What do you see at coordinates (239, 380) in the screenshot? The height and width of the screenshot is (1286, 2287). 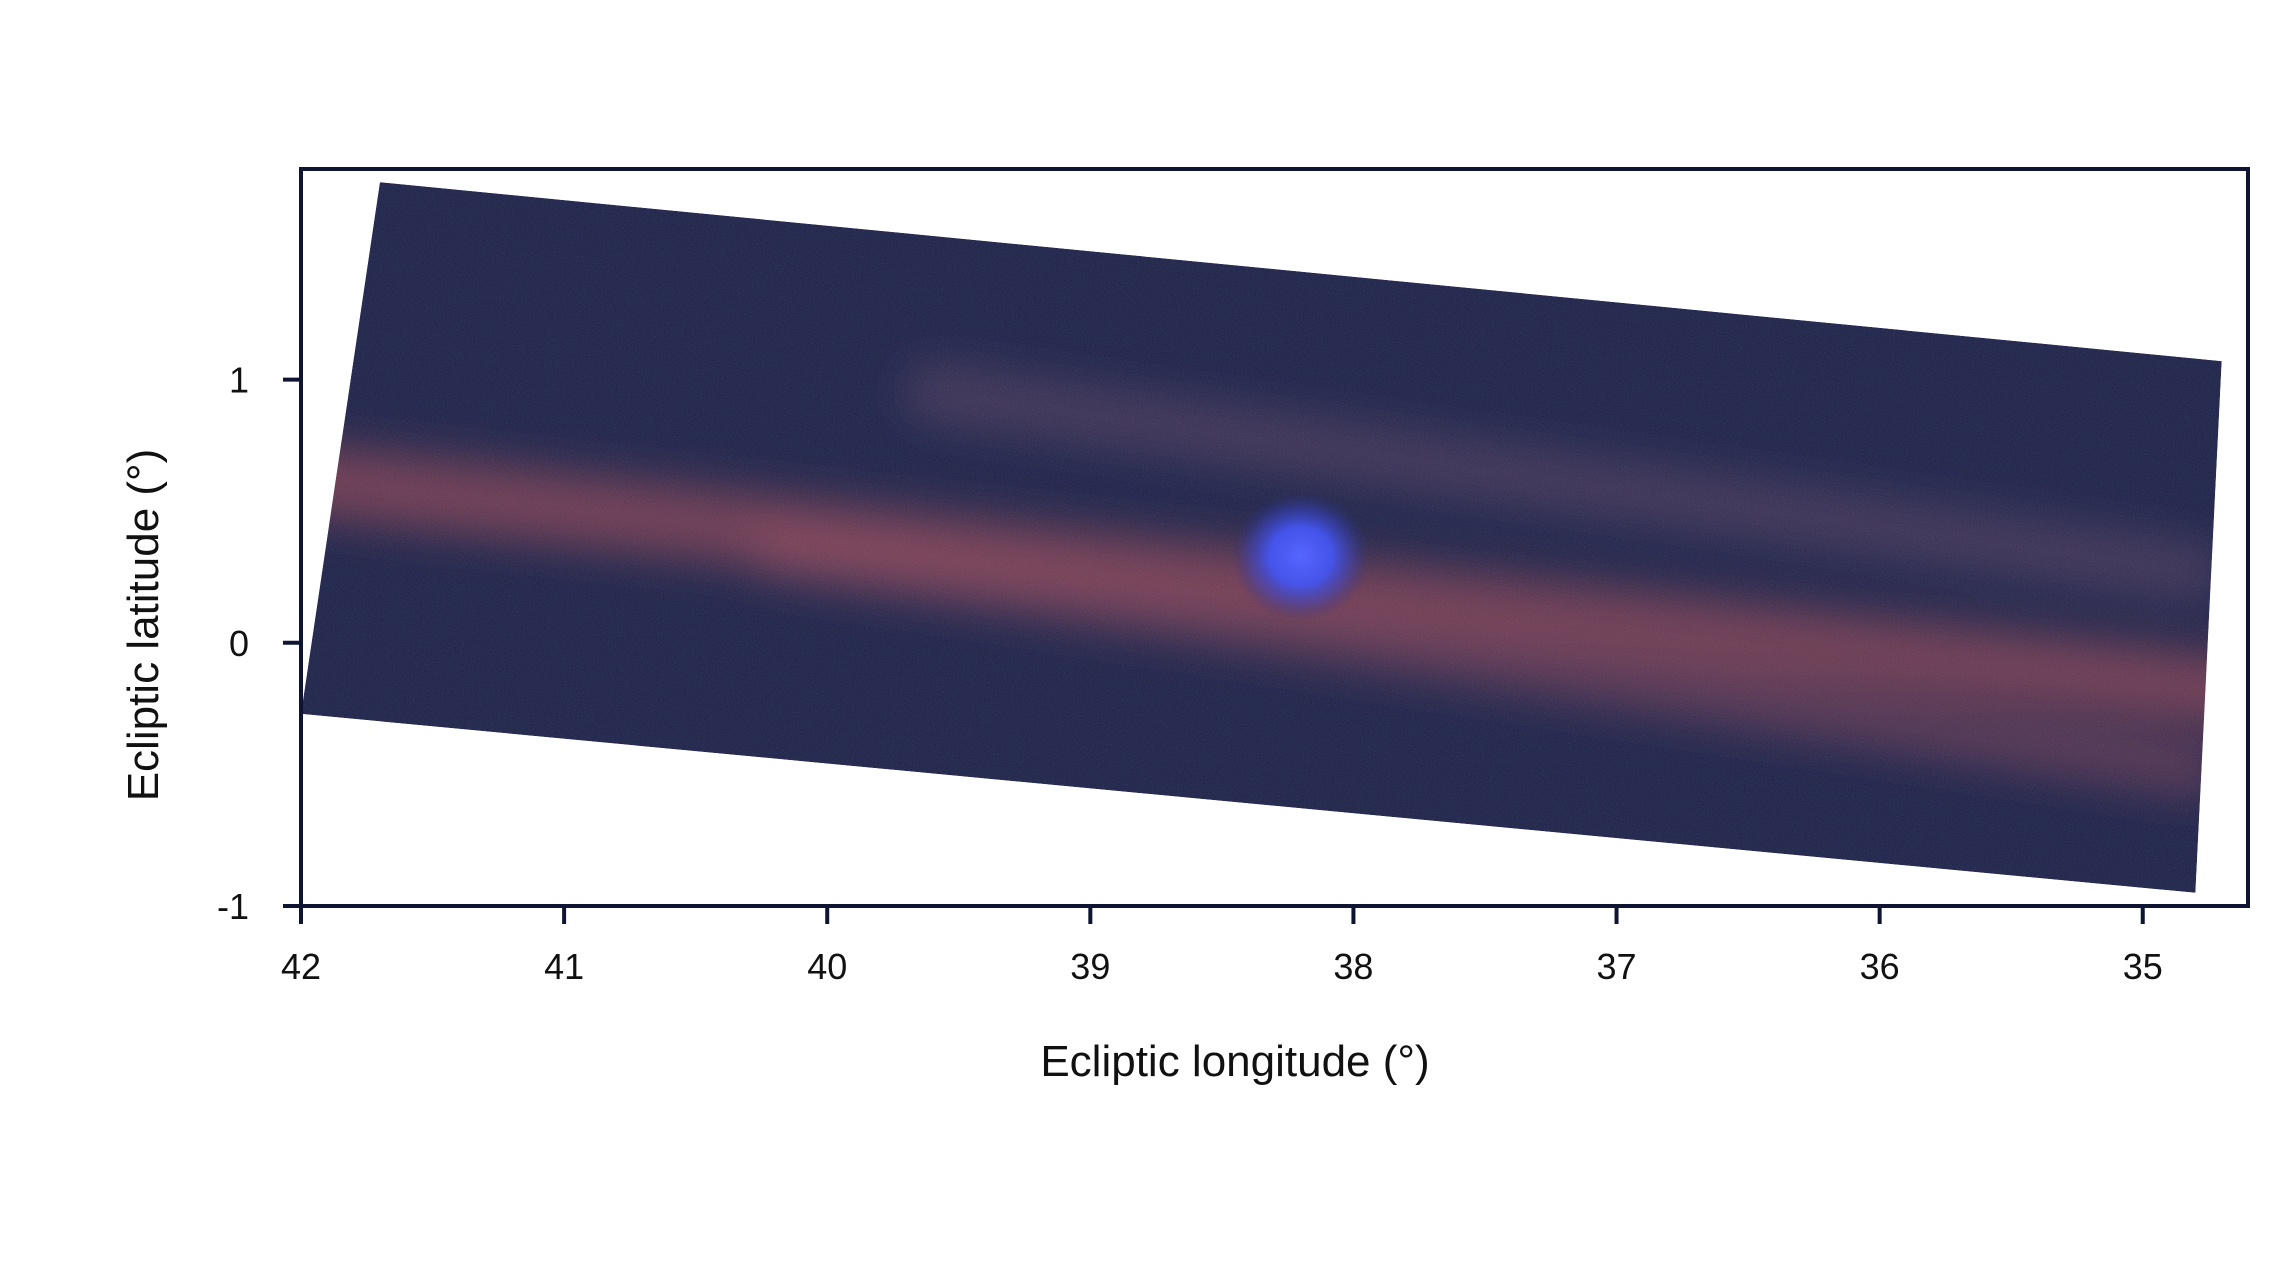 I see `y-tick-label: 1` at bounding box center [239, 380].